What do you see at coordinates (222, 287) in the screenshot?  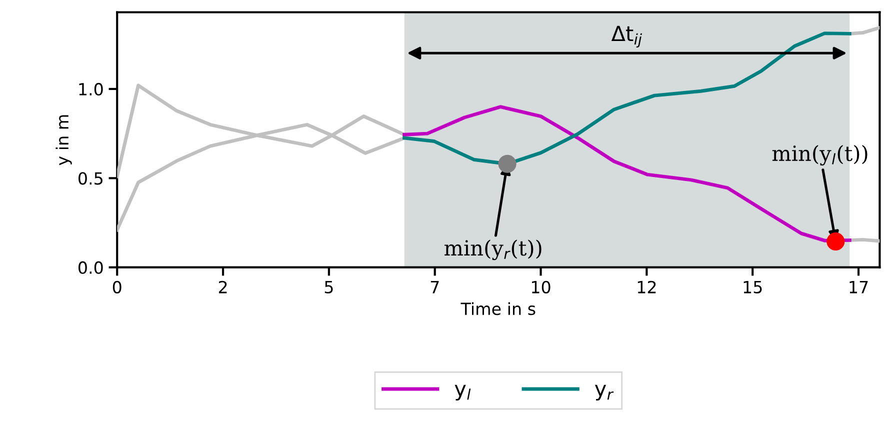 I see `x-tick-label: 2` at bounding box center [222, 287].